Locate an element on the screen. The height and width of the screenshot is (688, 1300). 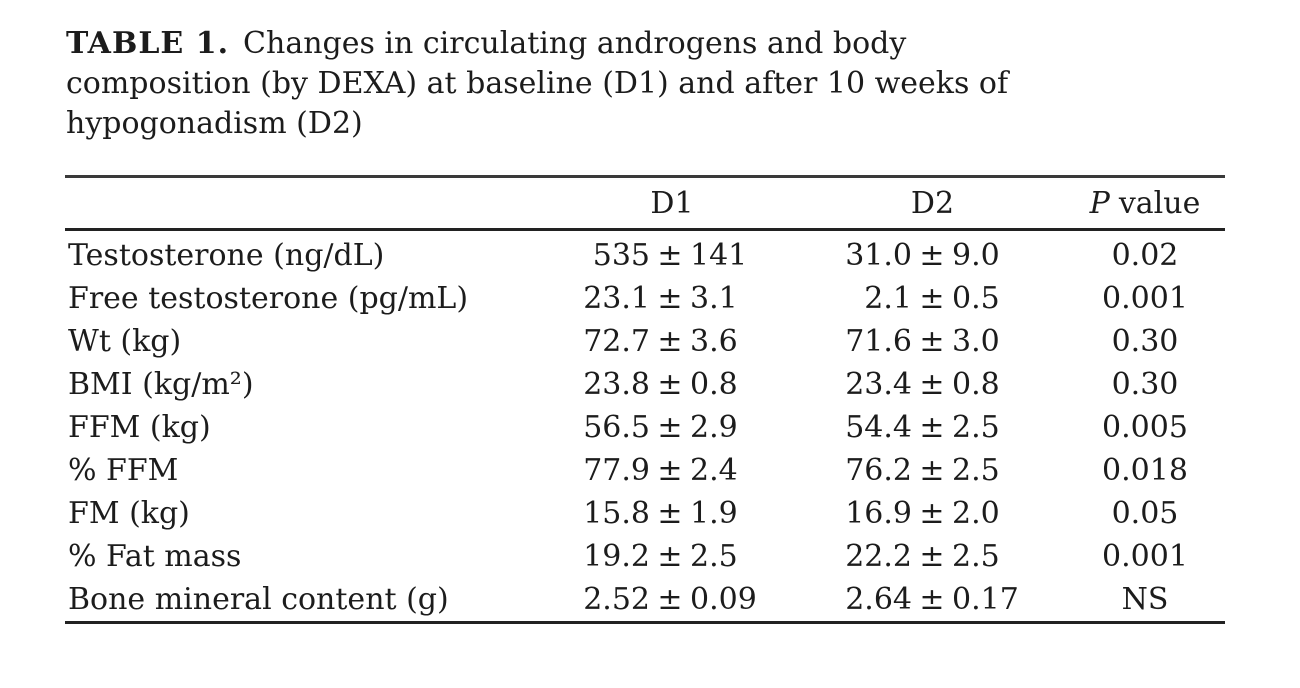
d2-value: 54.4 ±2.5 is located at coordinates (922, 427).